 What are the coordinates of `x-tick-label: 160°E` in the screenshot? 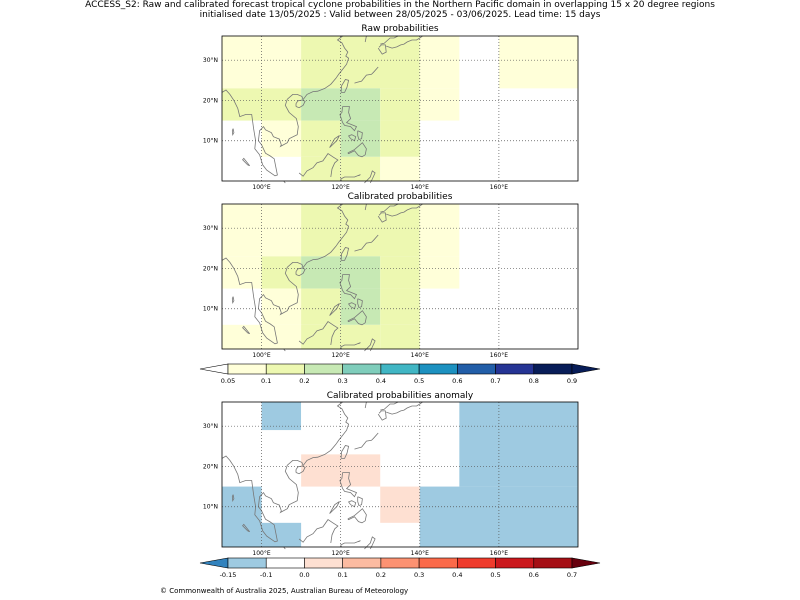 It's located at (499, 355).